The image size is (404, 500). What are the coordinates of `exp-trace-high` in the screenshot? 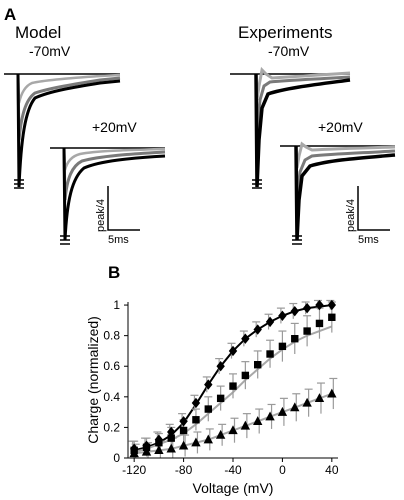 It's located at (338, 193).